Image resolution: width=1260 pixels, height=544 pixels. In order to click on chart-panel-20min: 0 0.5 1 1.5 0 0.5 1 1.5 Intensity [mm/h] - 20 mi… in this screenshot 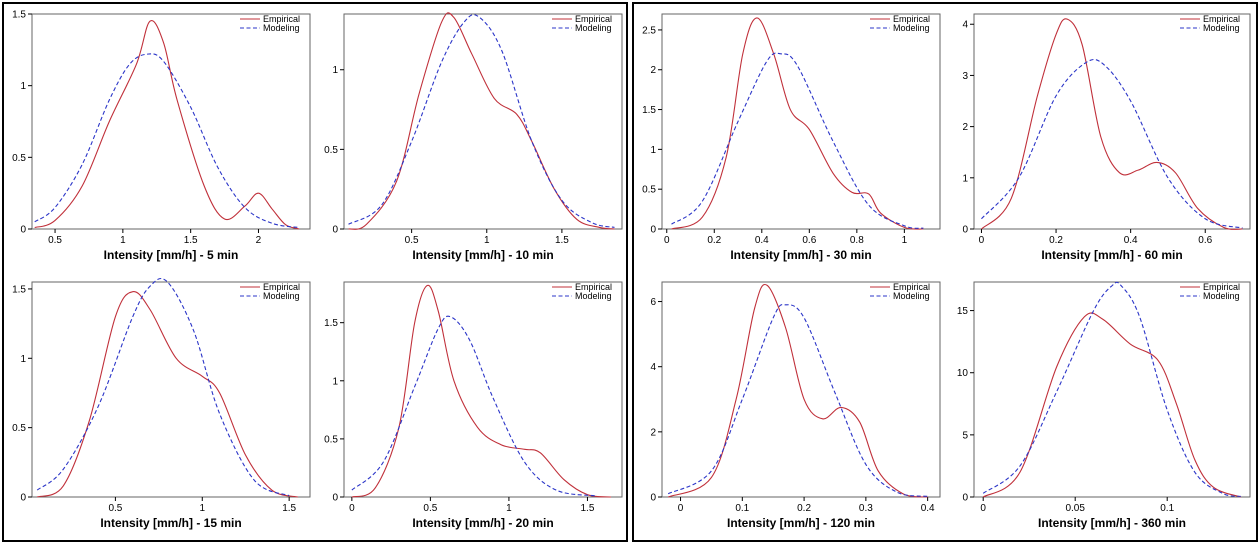, I will do `click(472, 407)`.